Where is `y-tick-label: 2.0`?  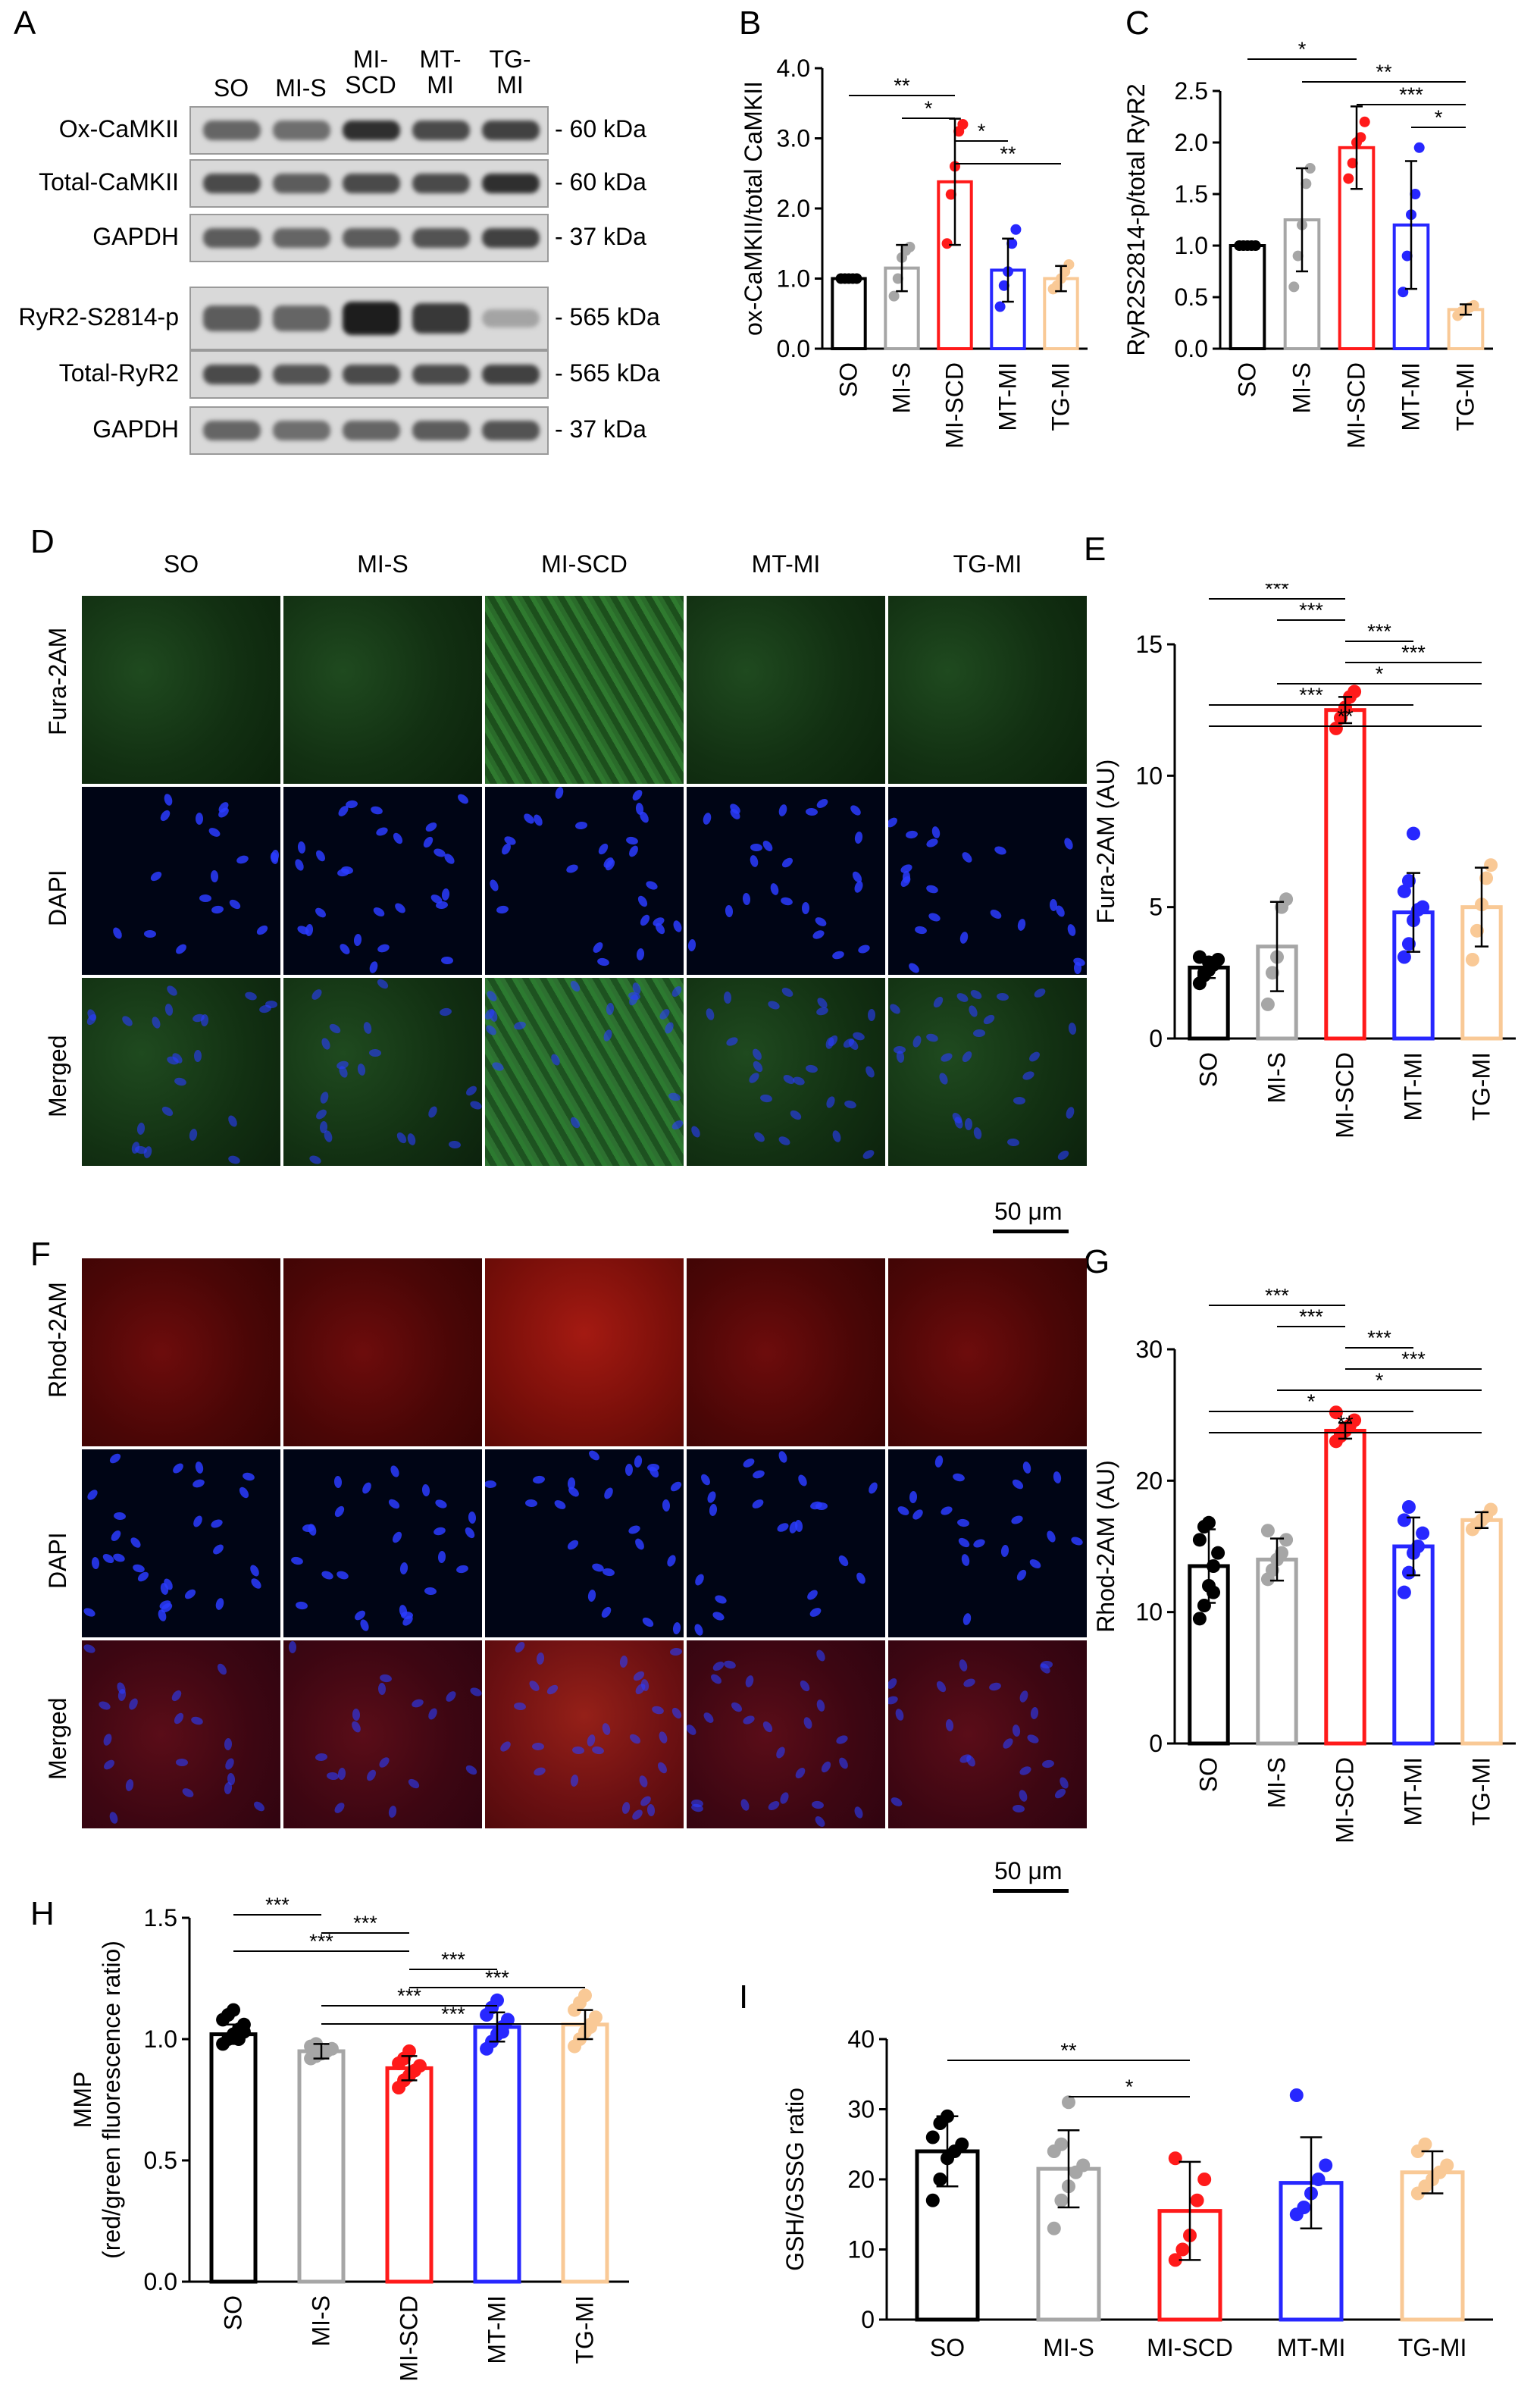 y-tick-label: 2.0 is located at coordinates (793, 209).